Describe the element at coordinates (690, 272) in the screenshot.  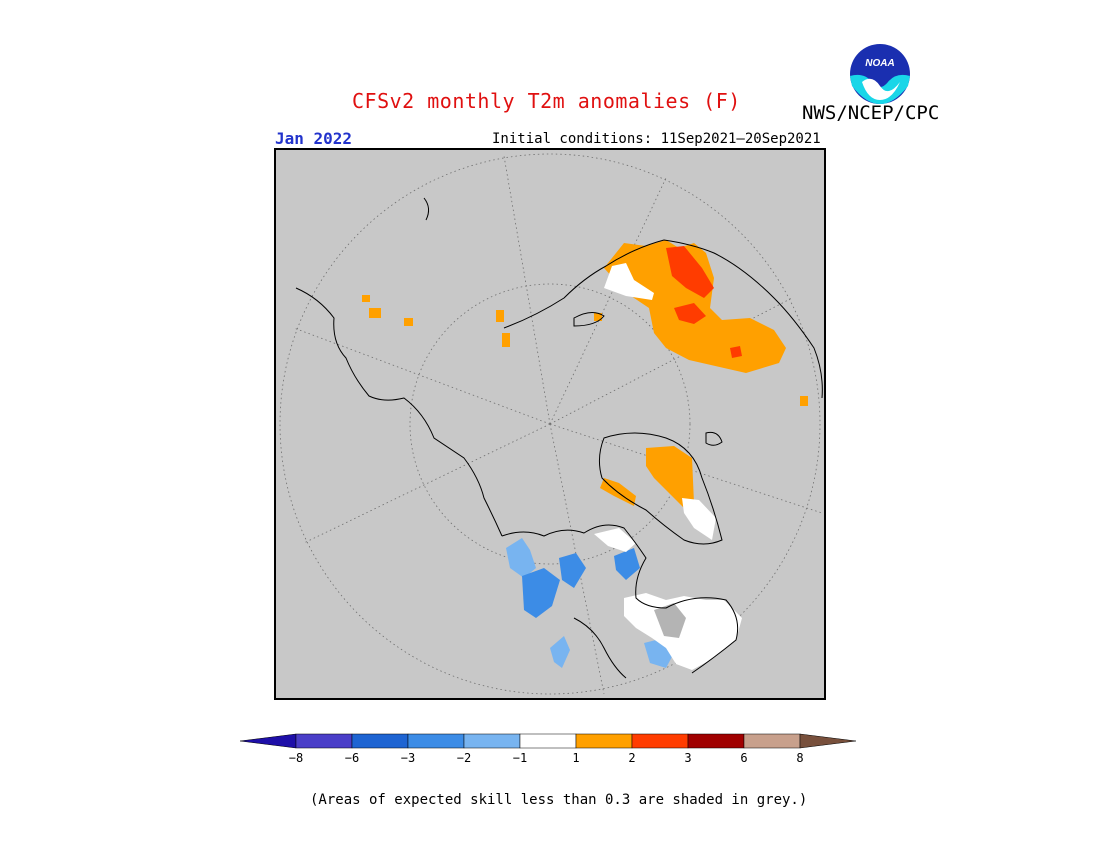
I see `siberia-warm-2to3` at that location.